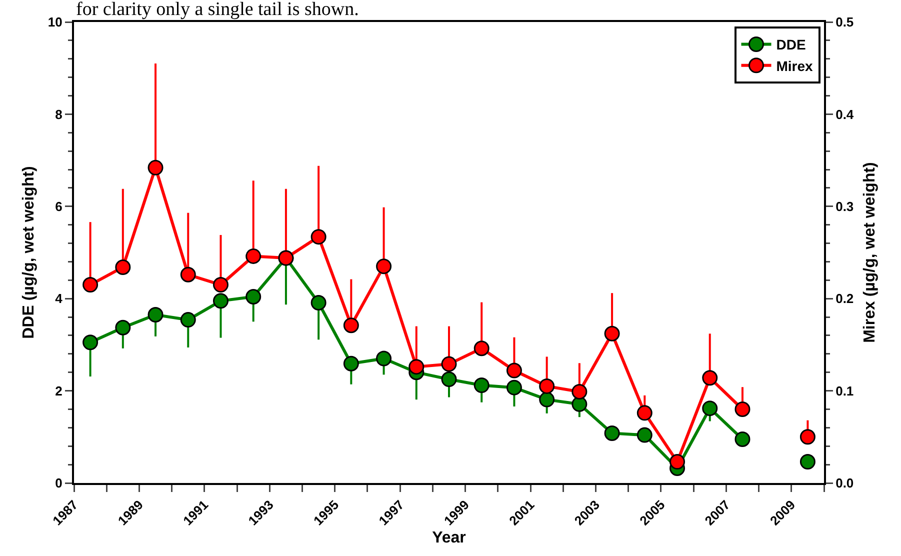 This screenshot has width=901, height=556. I want to click on y-tick-label: 10, so click(55, 22).